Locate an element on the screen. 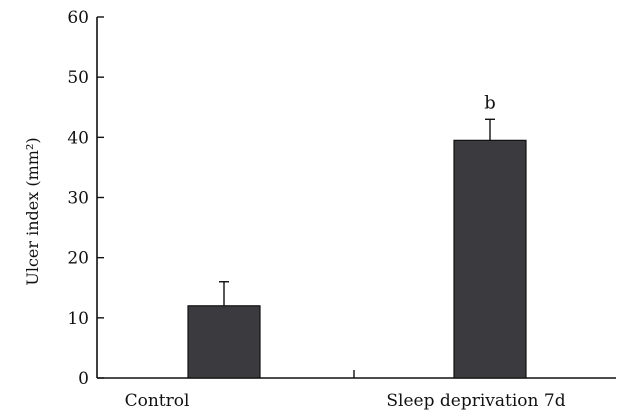 This screenshot has width=621, height=411. y-tick-label: 30 is located at coordinates (78, 199).